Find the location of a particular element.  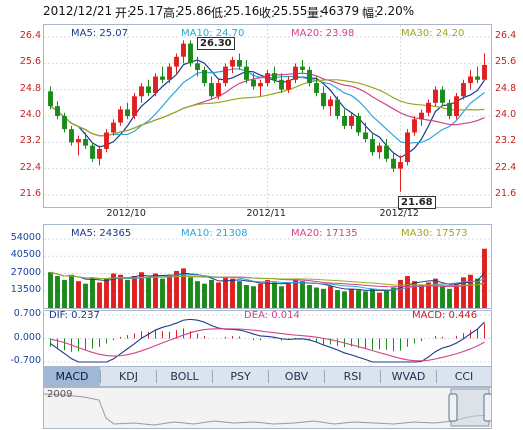

date-tick: 2012/10 is located at coordinates (126, 213).